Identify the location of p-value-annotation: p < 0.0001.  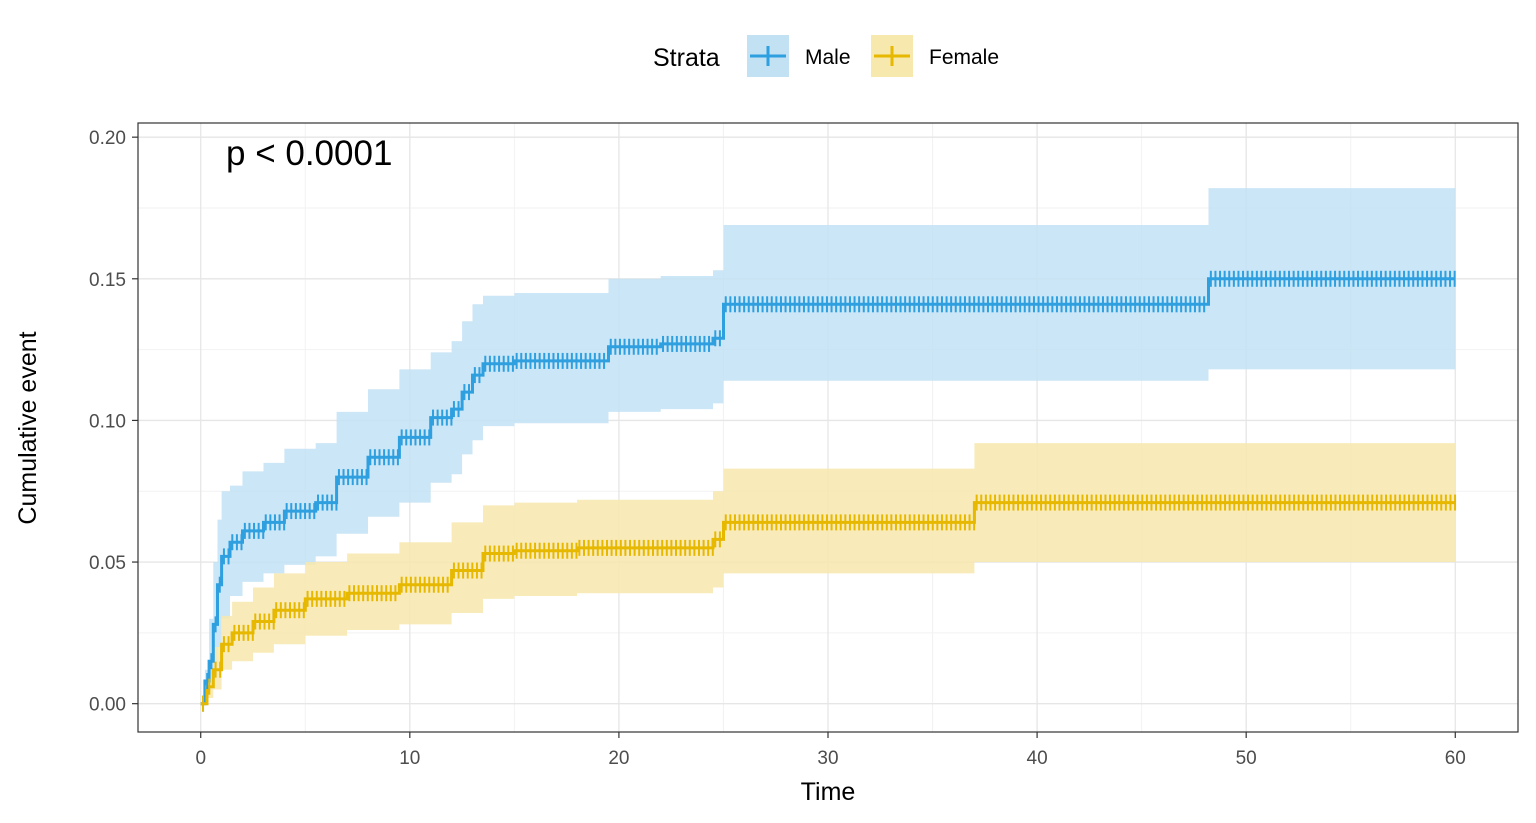
(309, 153).